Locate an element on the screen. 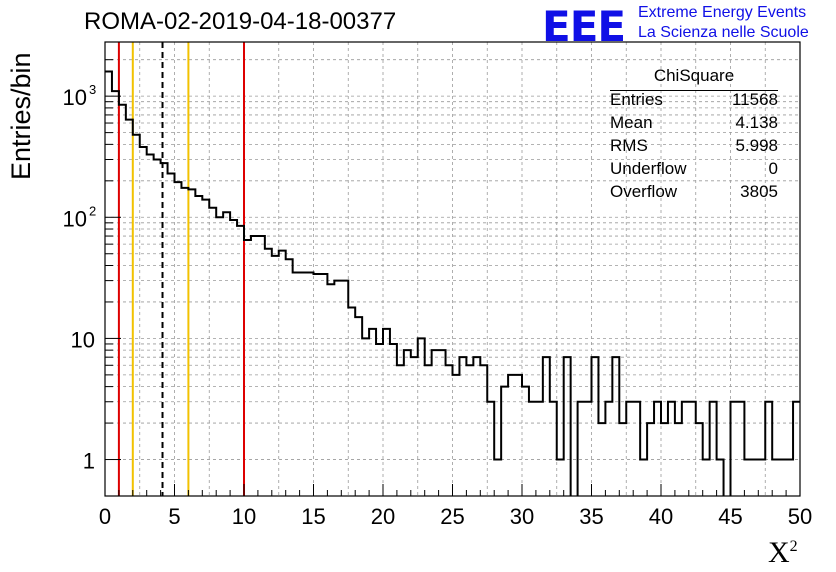 The width and height of the screenshot is (836, 572). stats-row: RMS 5.998 is located at coordinates (694, 145).